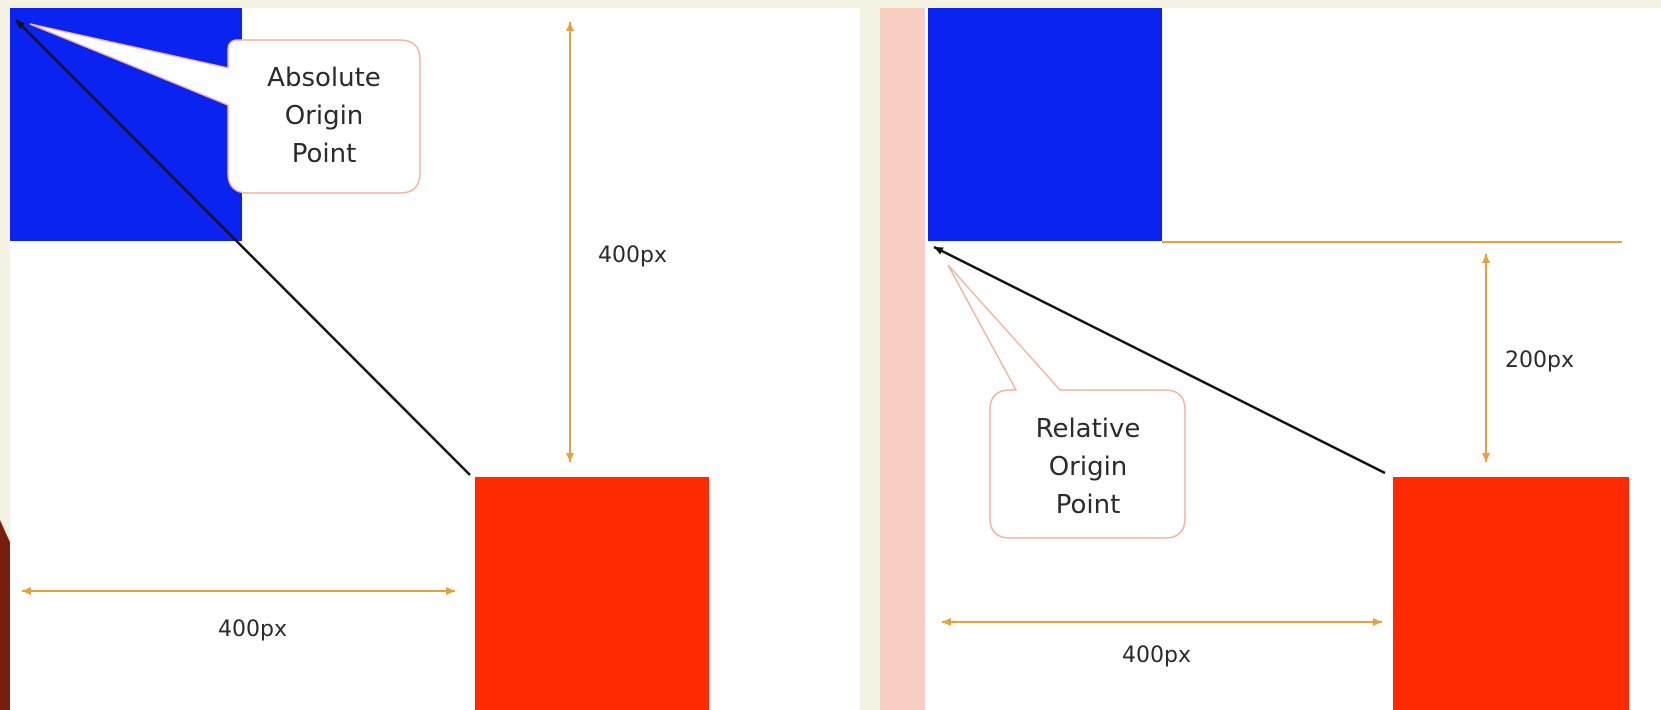 The image size is (1661, 710). Describe the element at coordinates (1539, 360) in the screenshot. I see `vertical-distance-label: 200px` at that location.